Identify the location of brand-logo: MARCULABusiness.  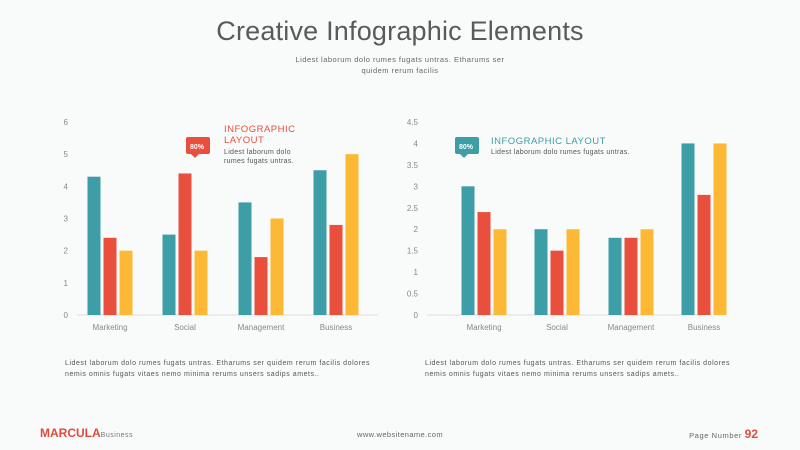
(86, 433).